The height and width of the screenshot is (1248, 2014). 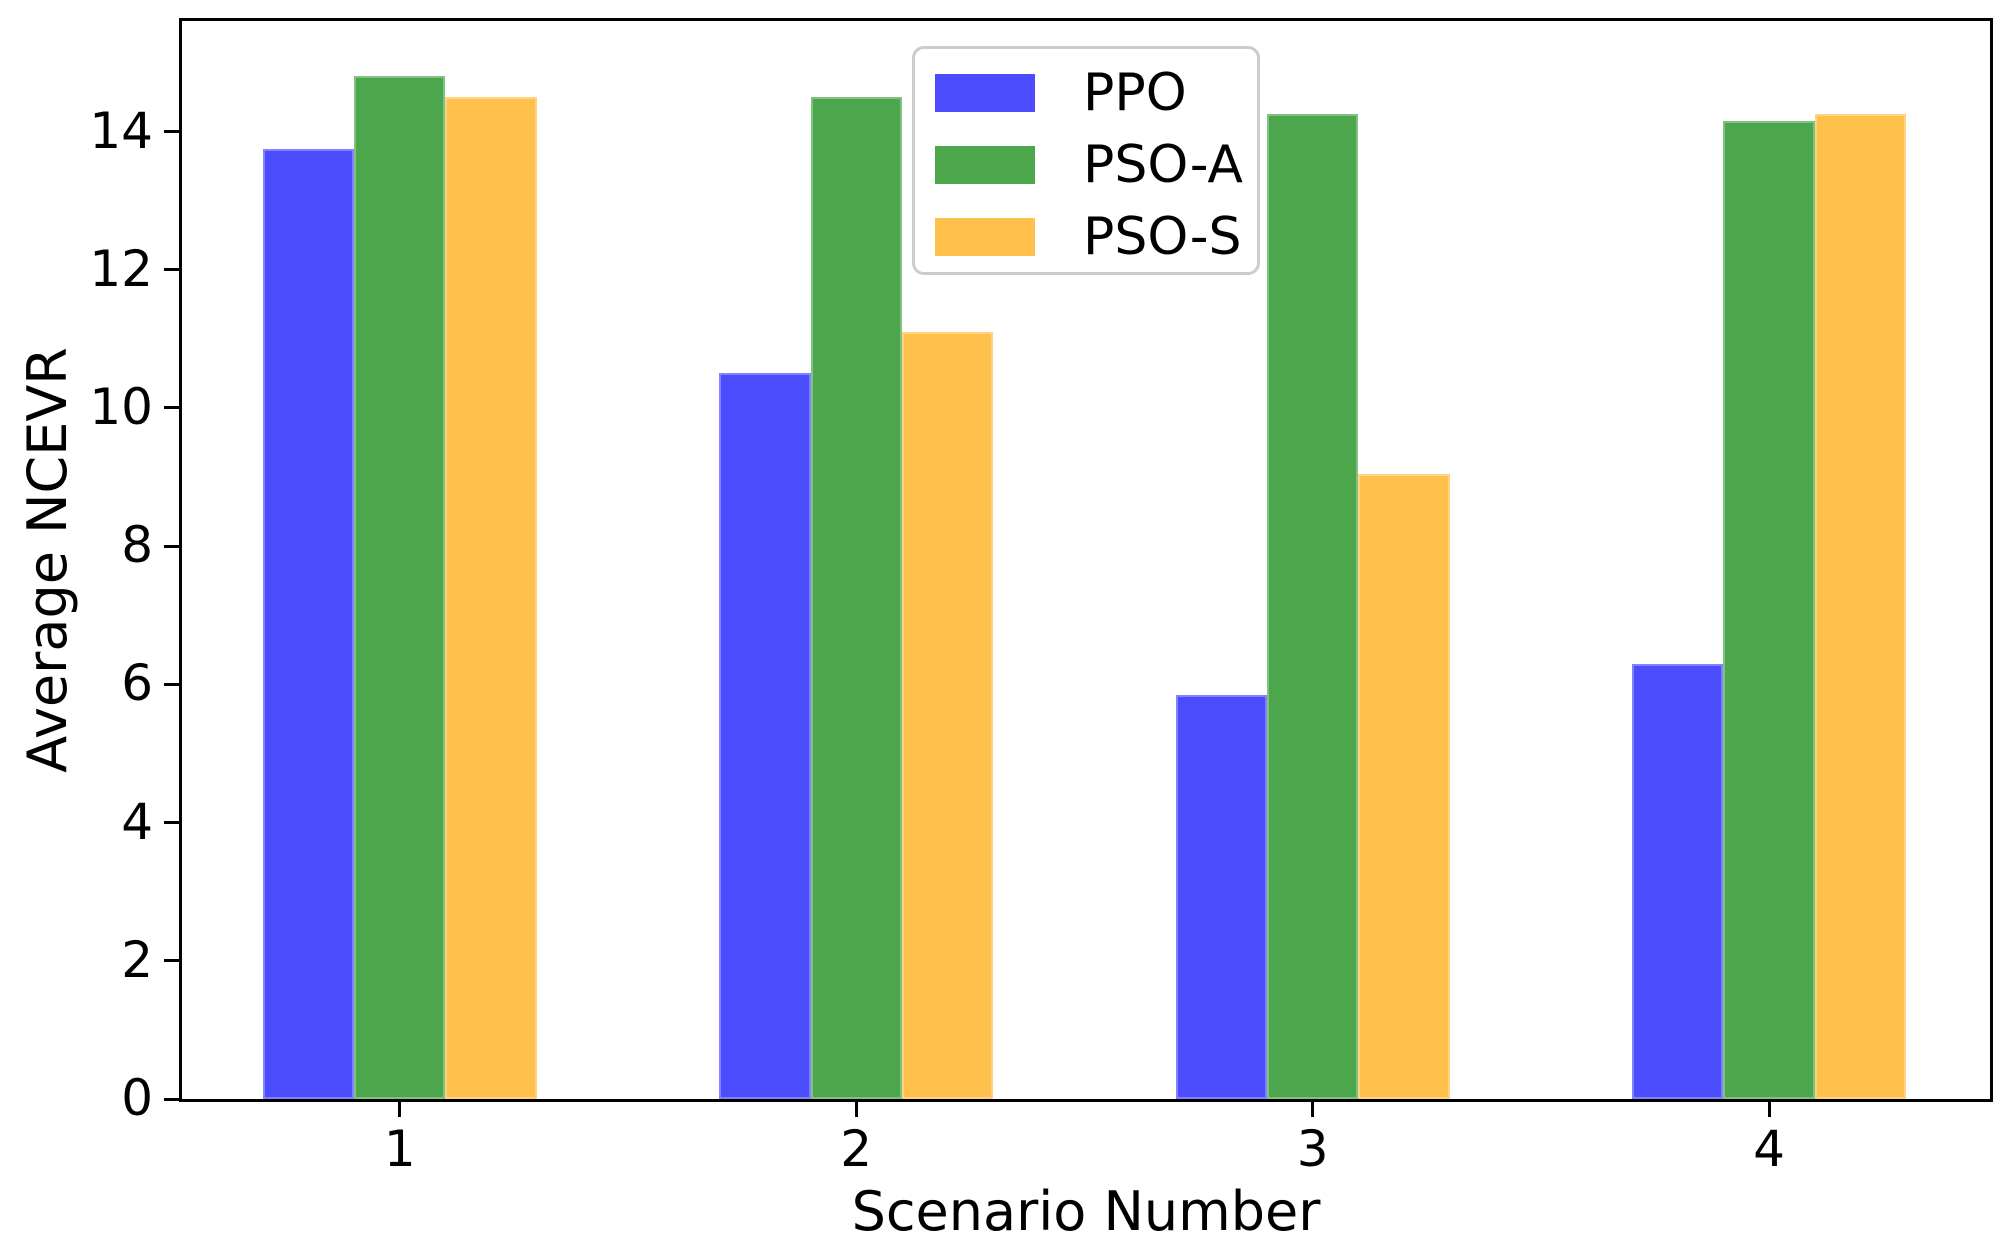 What do you see at coordinates (121, 268) in the screenshot?
I see `y-tick-label: 12` at bounding box center [121, 268].